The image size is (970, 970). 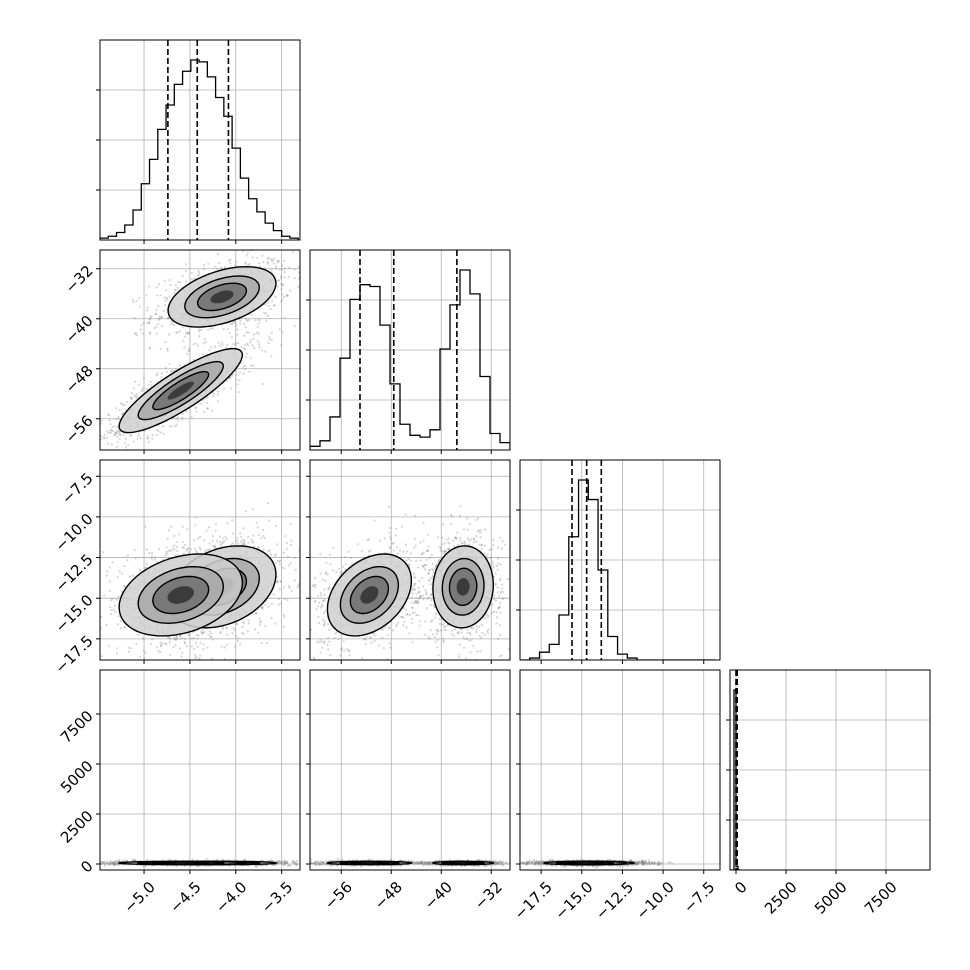 I want to click on y-tick-label: −48, so click(x=79, y=379).